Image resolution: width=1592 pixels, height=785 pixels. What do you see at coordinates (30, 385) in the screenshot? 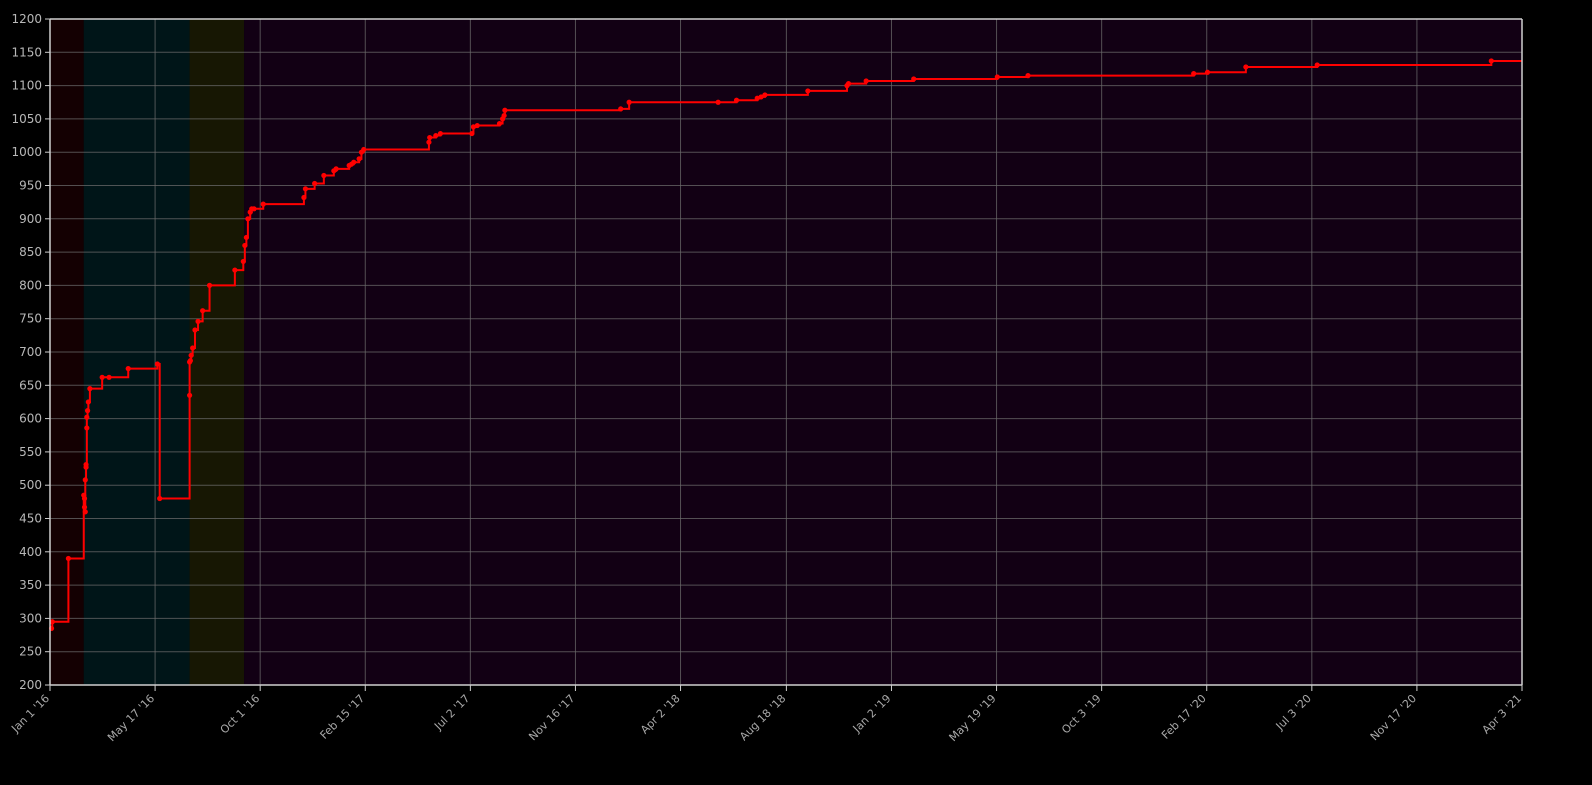
I see `y-tick-label: 650` at bounding box center [30, 385].